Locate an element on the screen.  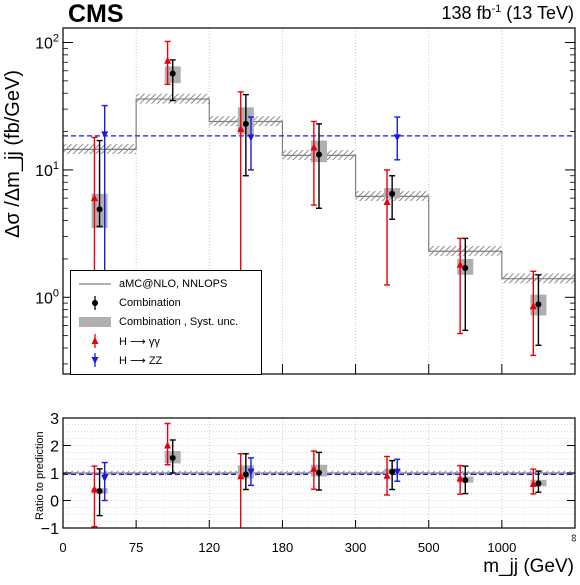
legend-label-prediction: aMC@NLO, NNLOPS is located at coordinates (173, 284).